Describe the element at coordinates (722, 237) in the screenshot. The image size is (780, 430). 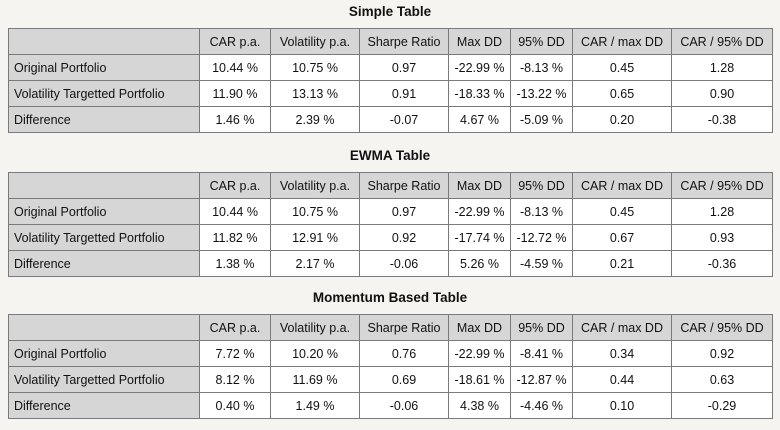
I see `table-cell: 0.93` at that location.